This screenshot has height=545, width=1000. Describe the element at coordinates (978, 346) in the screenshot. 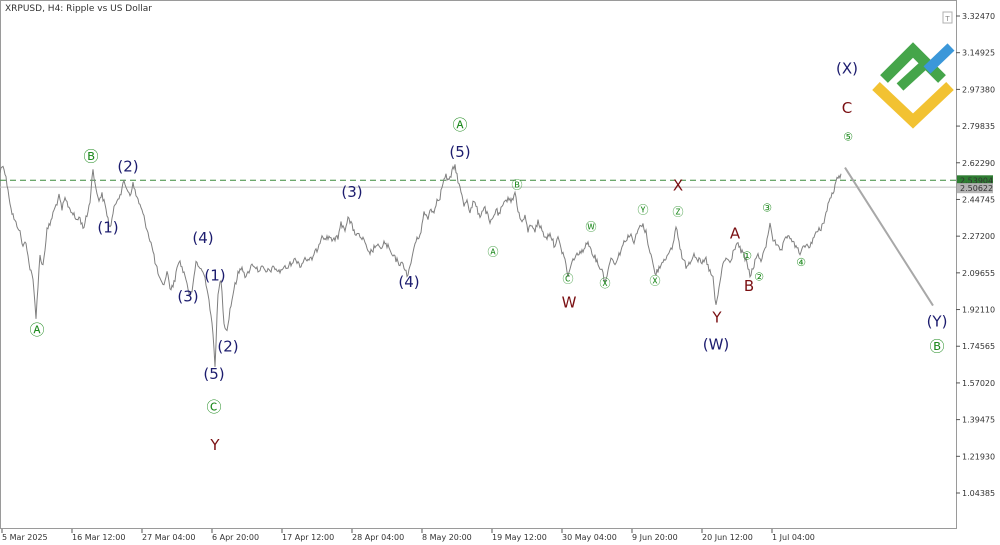

I see `y-tick-label: 1.74565` at that location.